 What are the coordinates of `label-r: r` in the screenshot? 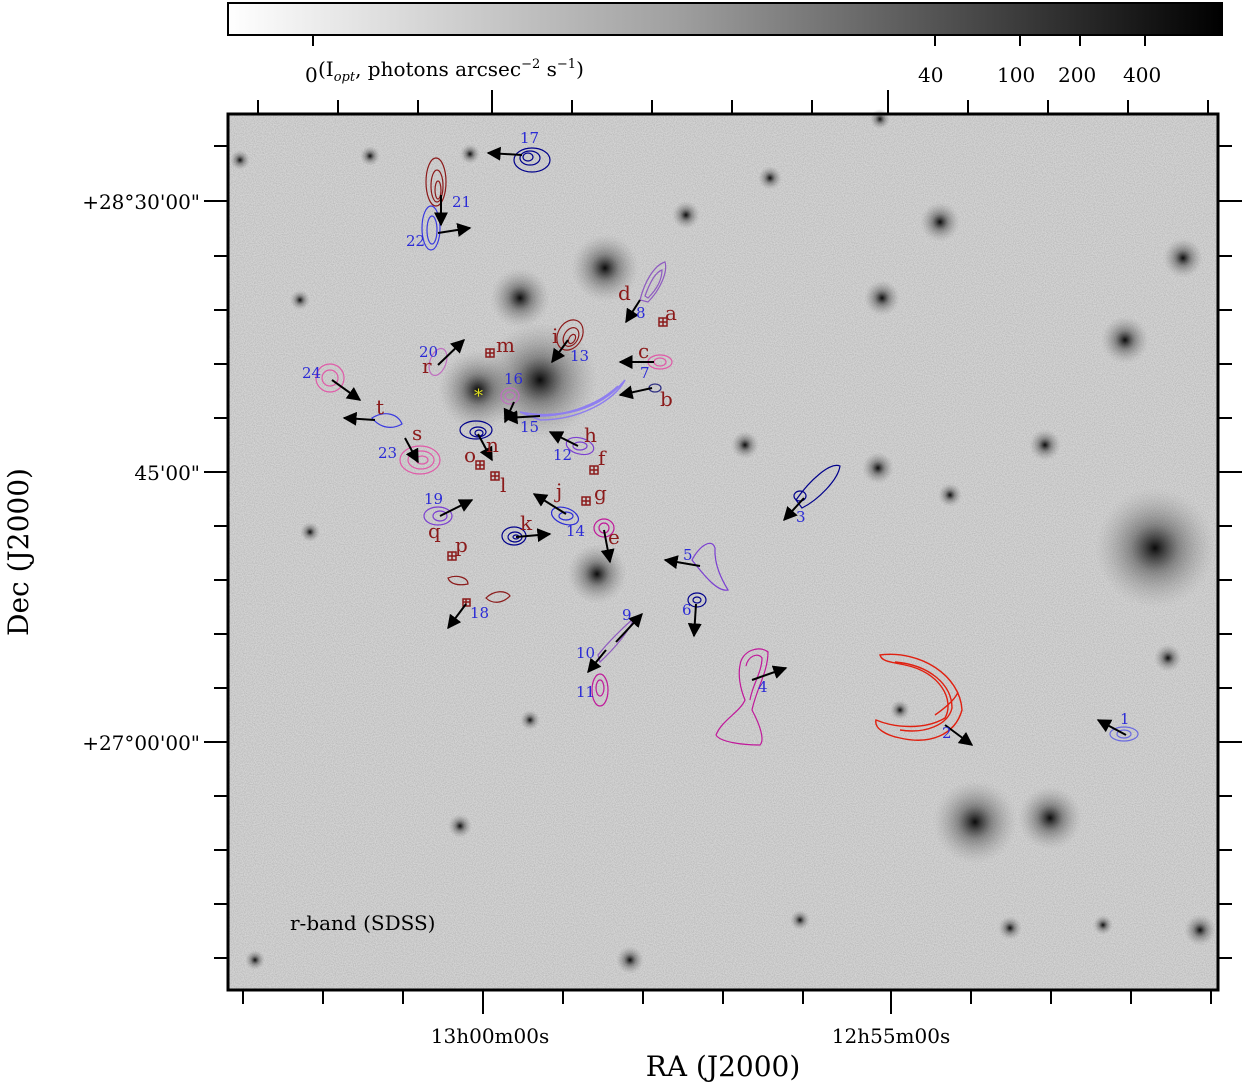 It's located at (427, 366).